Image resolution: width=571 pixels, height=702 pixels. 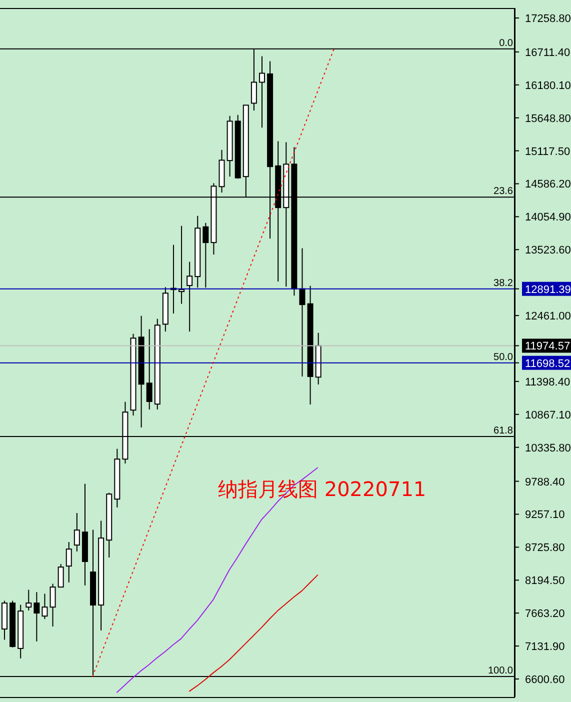 I want to click on y-tick-label: 16180.10, so click(x=548, y=86).